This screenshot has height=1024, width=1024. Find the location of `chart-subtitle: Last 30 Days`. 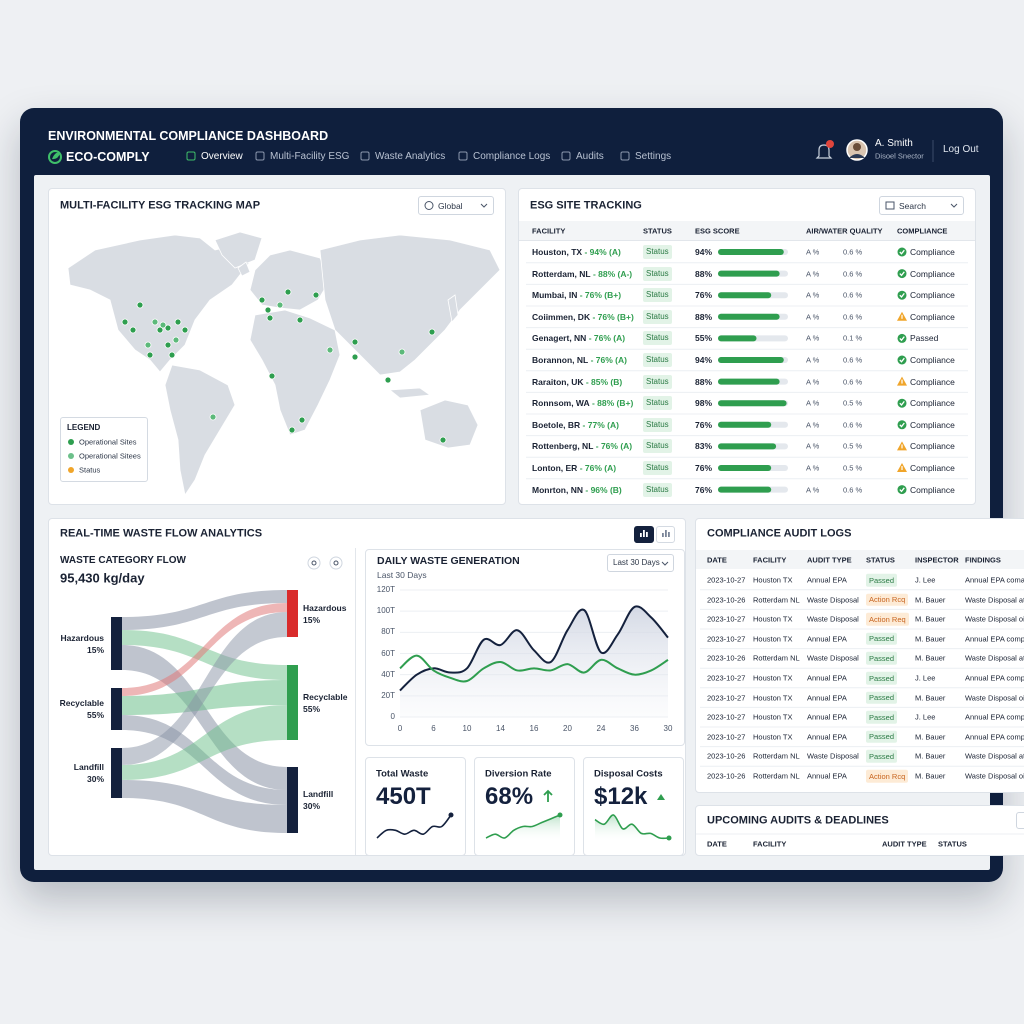

chart-subtitle: Last 30 Days is located at coordinates (402, 574).